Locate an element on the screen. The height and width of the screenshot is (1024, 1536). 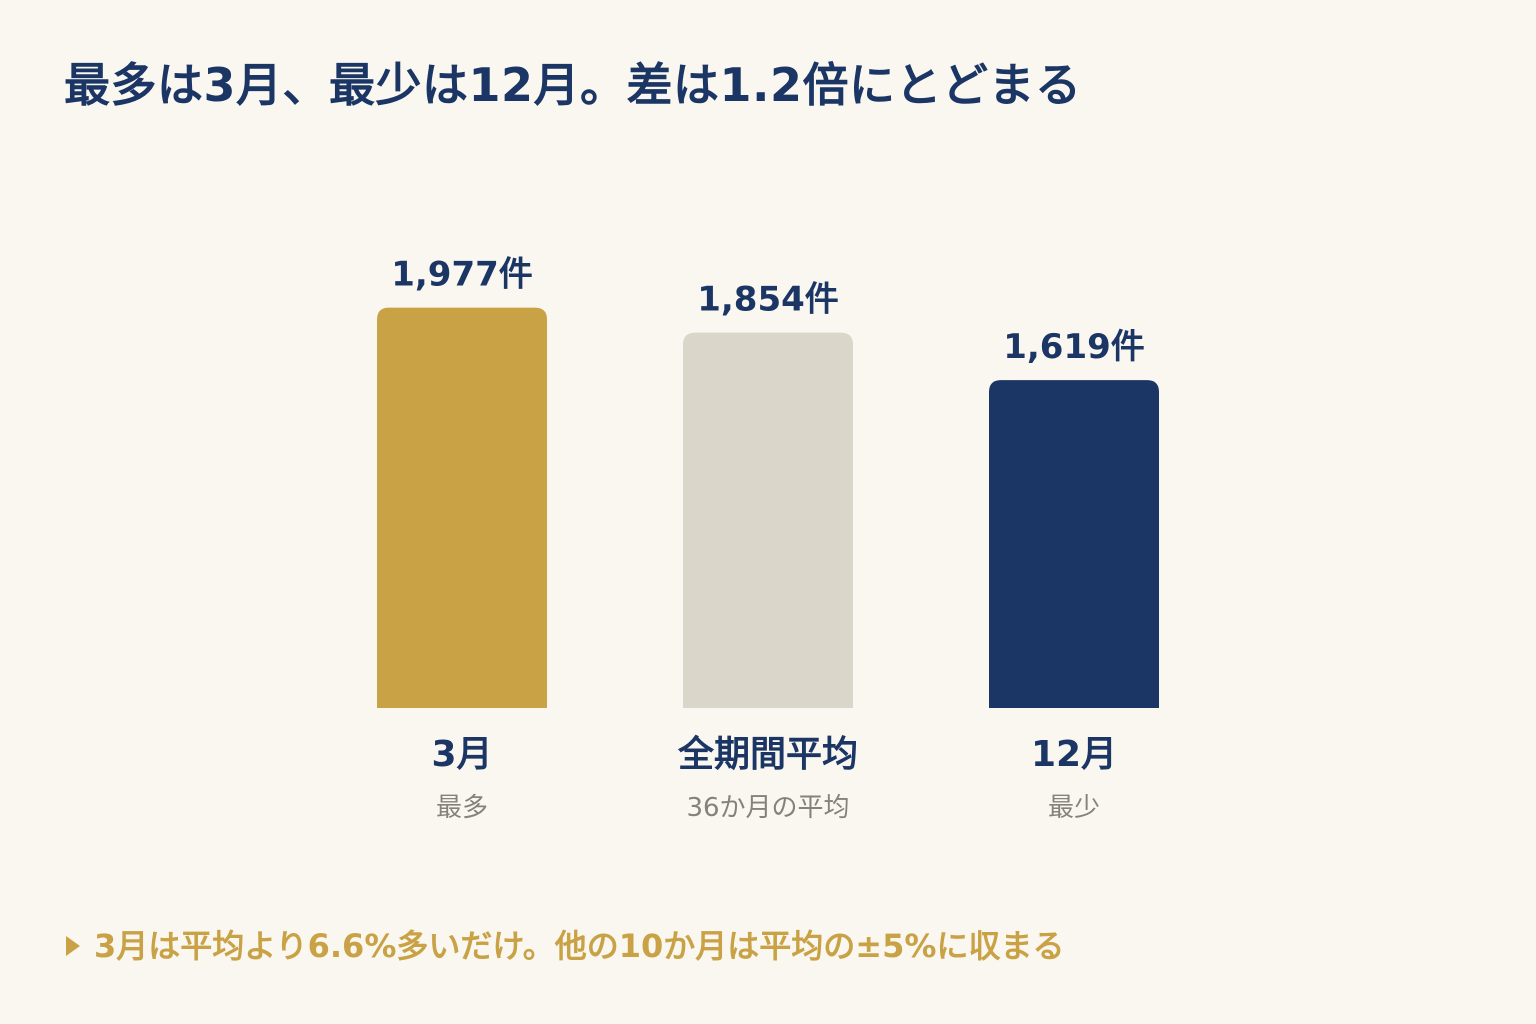
chart-title: 最多は3月、最少は12月。差は1.2倍にとどまる is located at coordinates (573, 85).